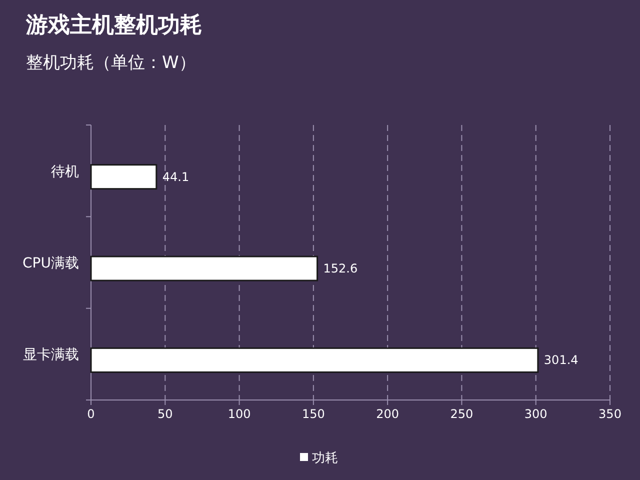 The image size is (640, 480). Describe the element at coordinates (239, 414) in the screenshot. I see `x-tick-label: 100` at that location.